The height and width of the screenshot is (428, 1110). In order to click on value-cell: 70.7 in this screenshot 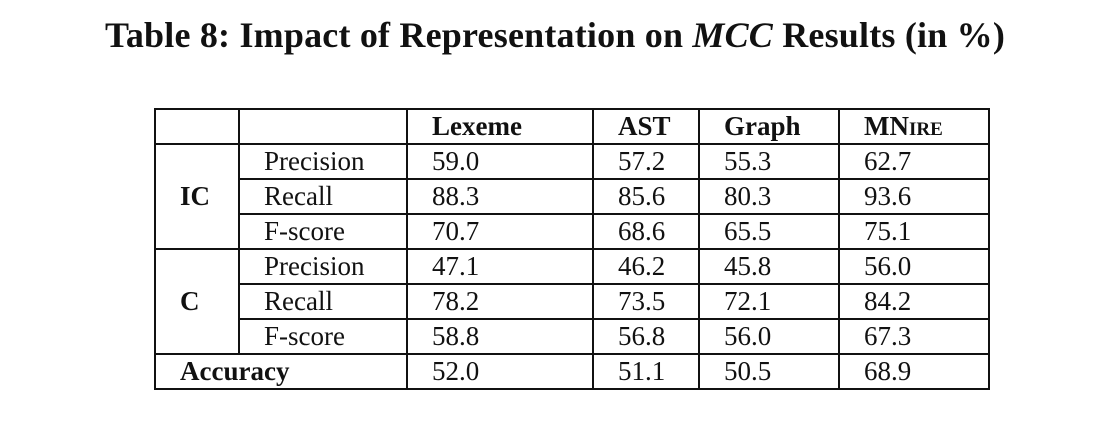, I will do `click(500, 231)`.